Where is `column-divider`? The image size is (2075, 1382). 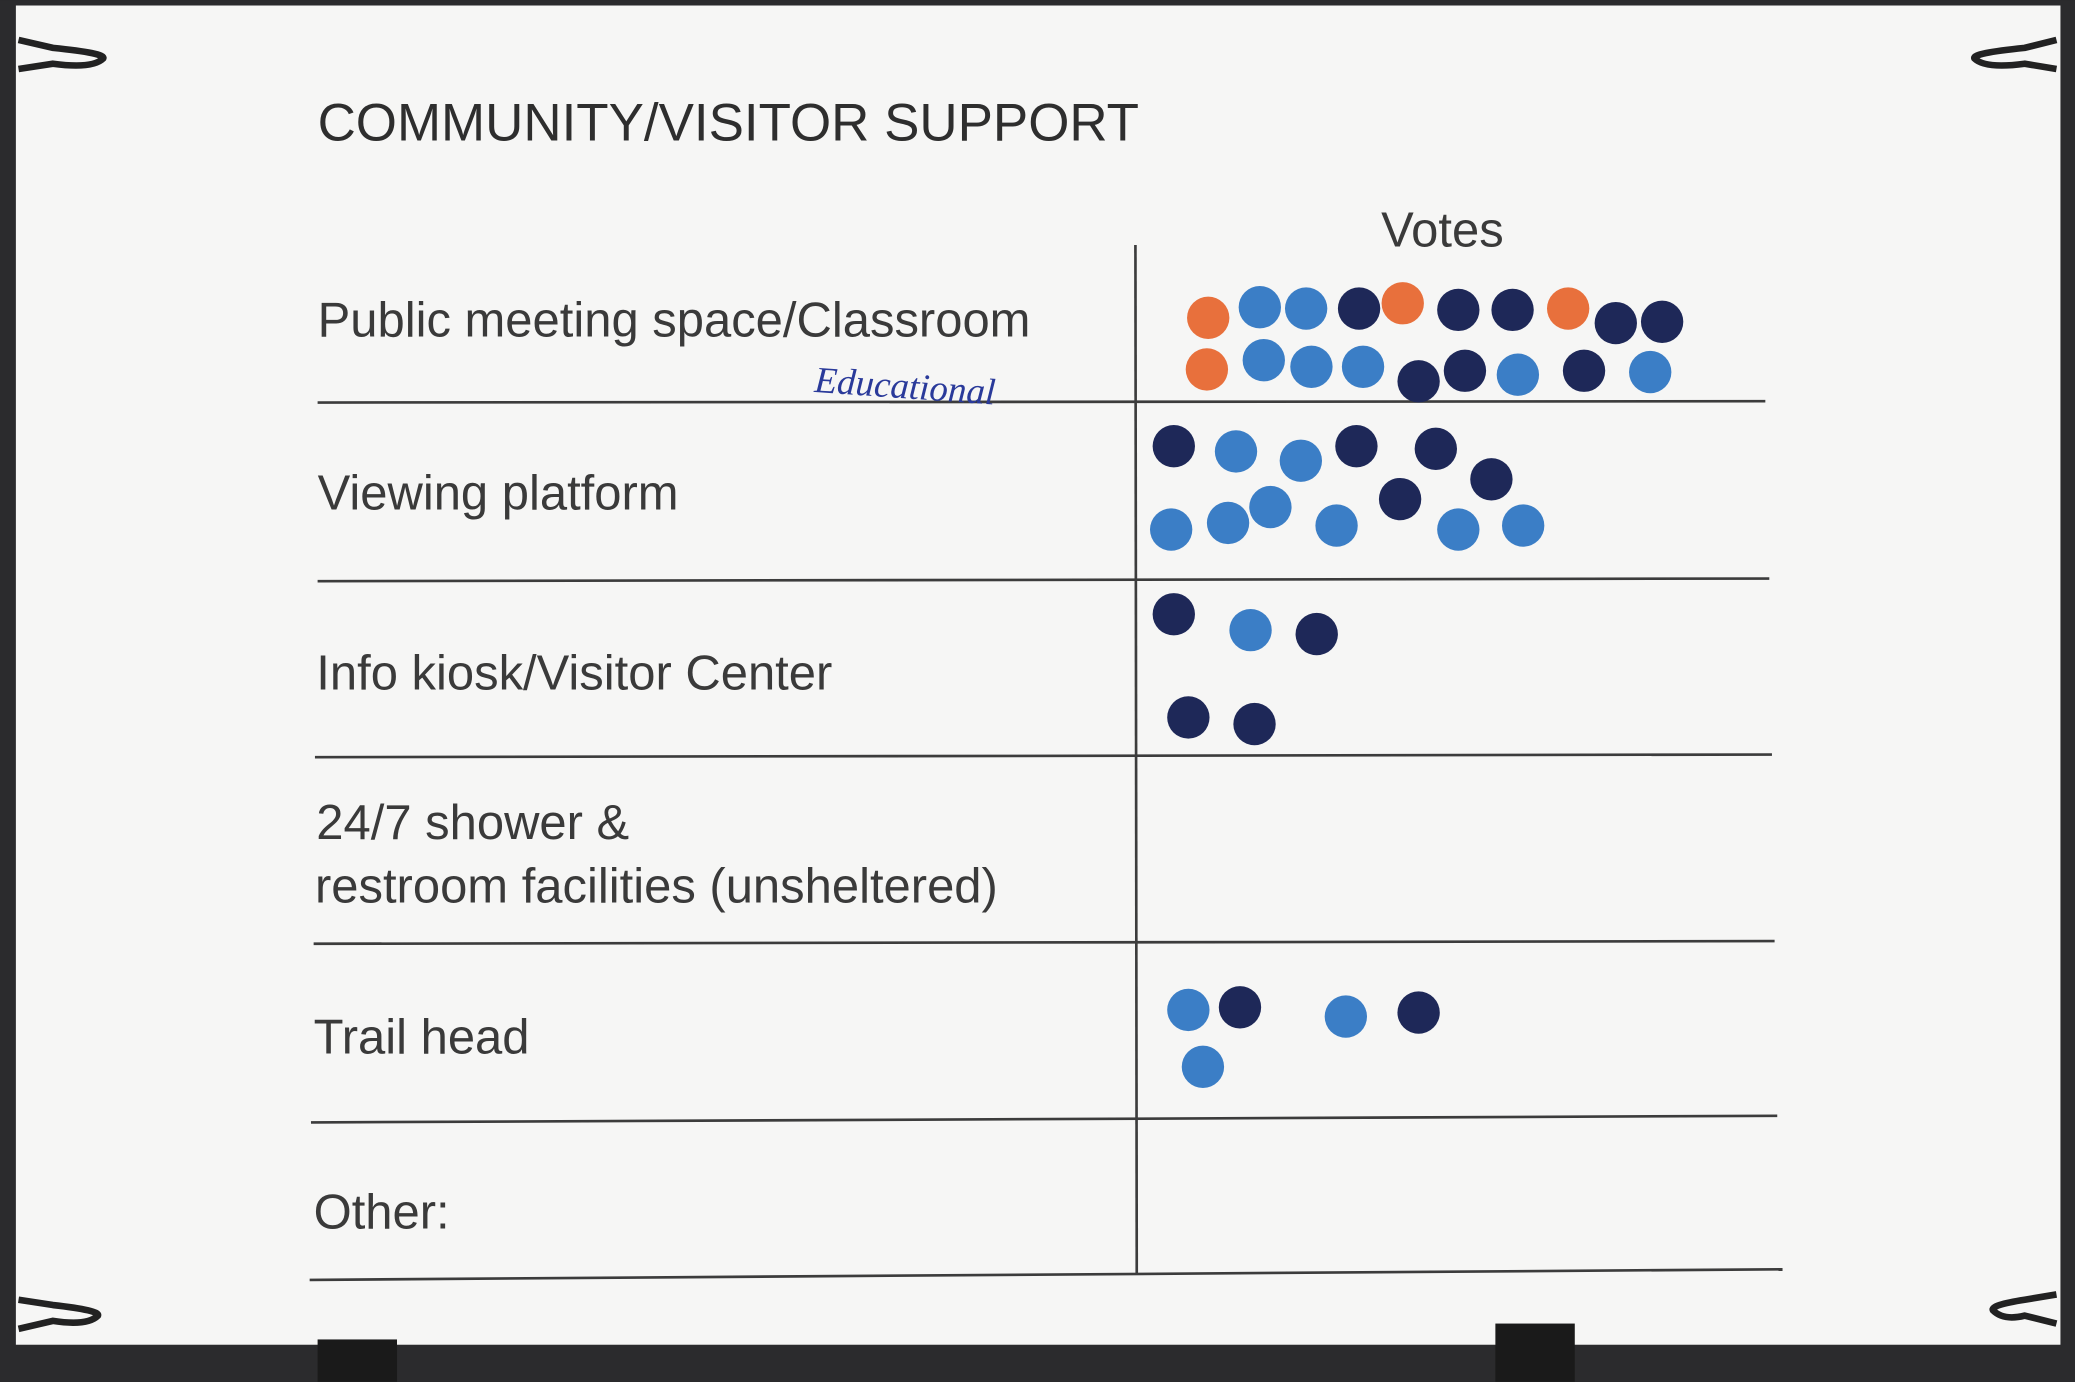 column-divider is located at coordinates (1136, 759).